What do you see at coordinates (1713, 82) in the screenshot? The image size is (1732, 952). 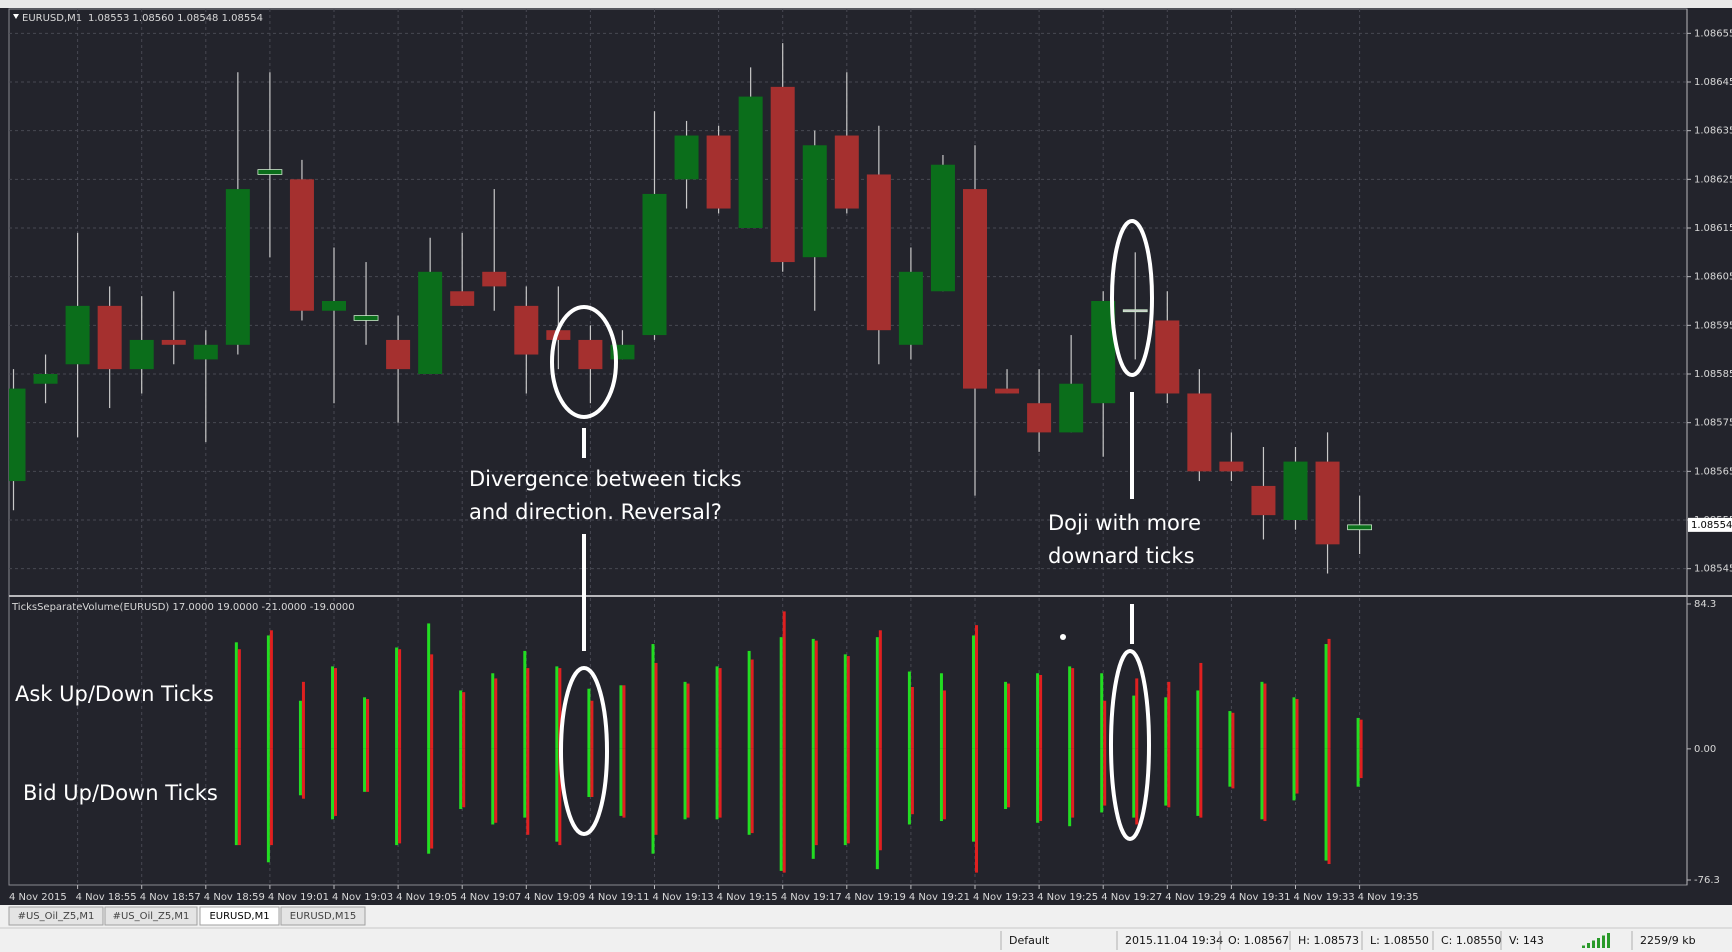 I see `y-tick-label: 1.08645` at bounding box center [1713, 82].